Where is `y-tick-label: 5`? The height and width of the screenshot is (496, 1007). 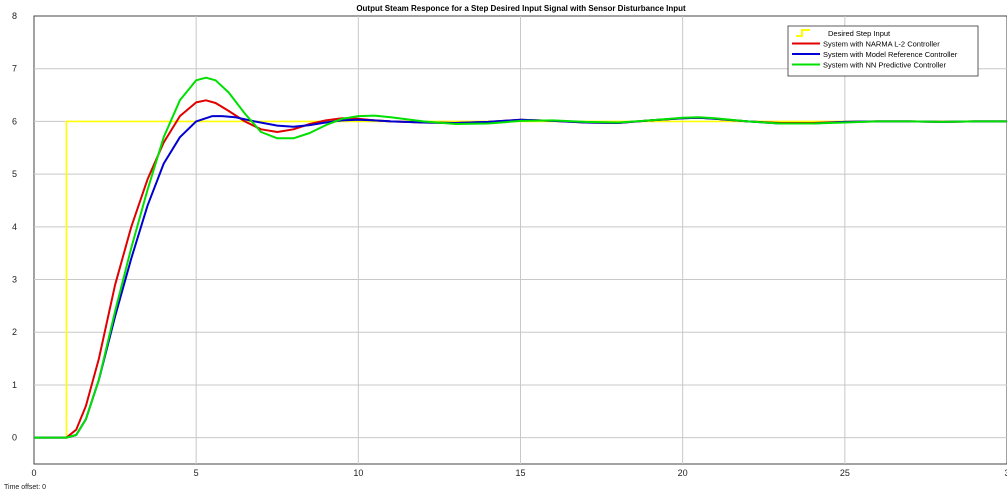 y-tick-label: 5 is located at coordinates (14, 174).